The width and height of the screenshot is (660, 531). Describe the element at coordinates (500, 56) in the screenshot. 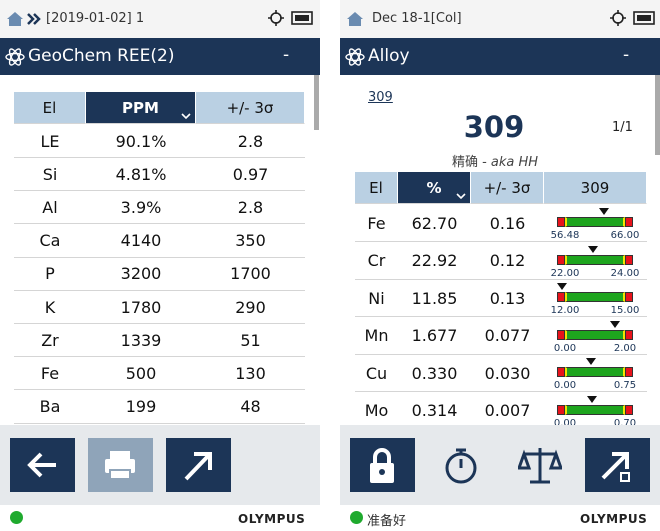

I see `title-bar: Alloy -` at that location.